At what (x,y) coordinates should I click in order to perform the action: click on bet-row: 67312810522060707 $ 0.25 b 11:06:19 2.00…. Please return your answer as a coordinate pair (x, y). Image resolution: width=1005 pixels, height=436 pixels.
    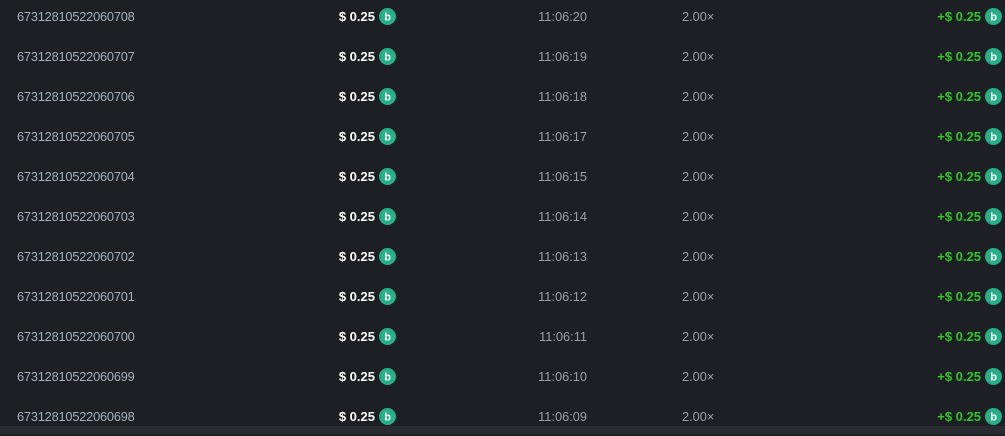
    Looking at the image, I should click on (502, 56).